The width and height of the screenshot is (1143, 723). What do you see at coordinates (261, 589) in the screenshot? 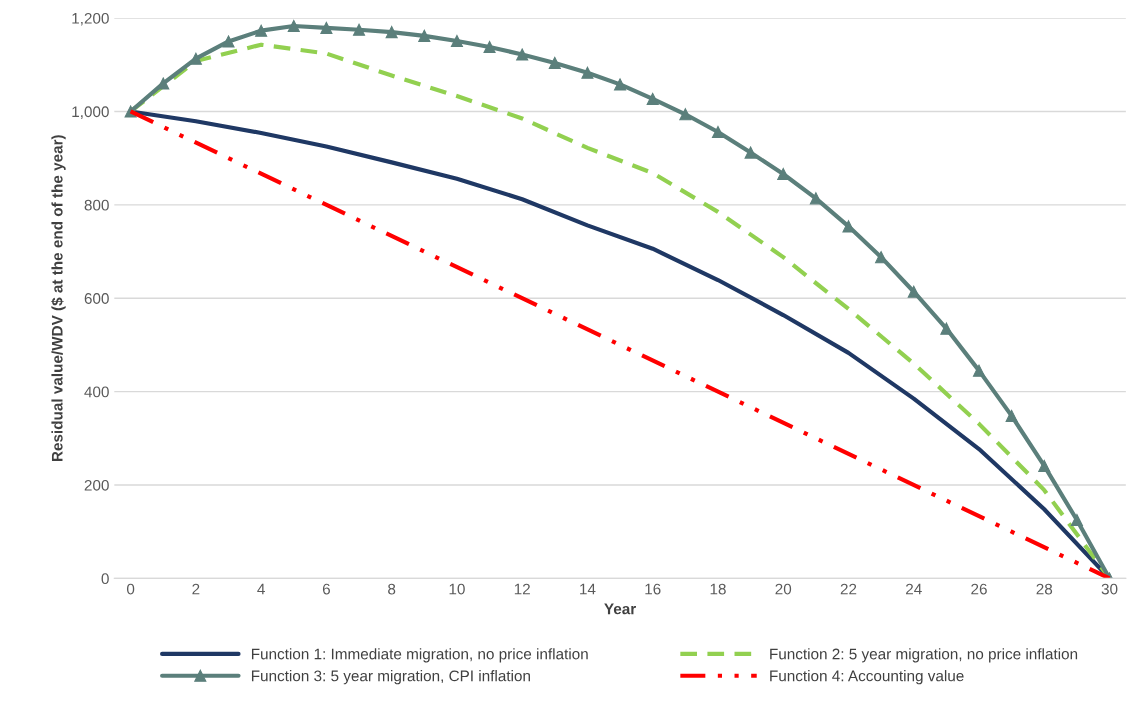
I see `x-tick-label: 4` at bounding box center [261, 589].